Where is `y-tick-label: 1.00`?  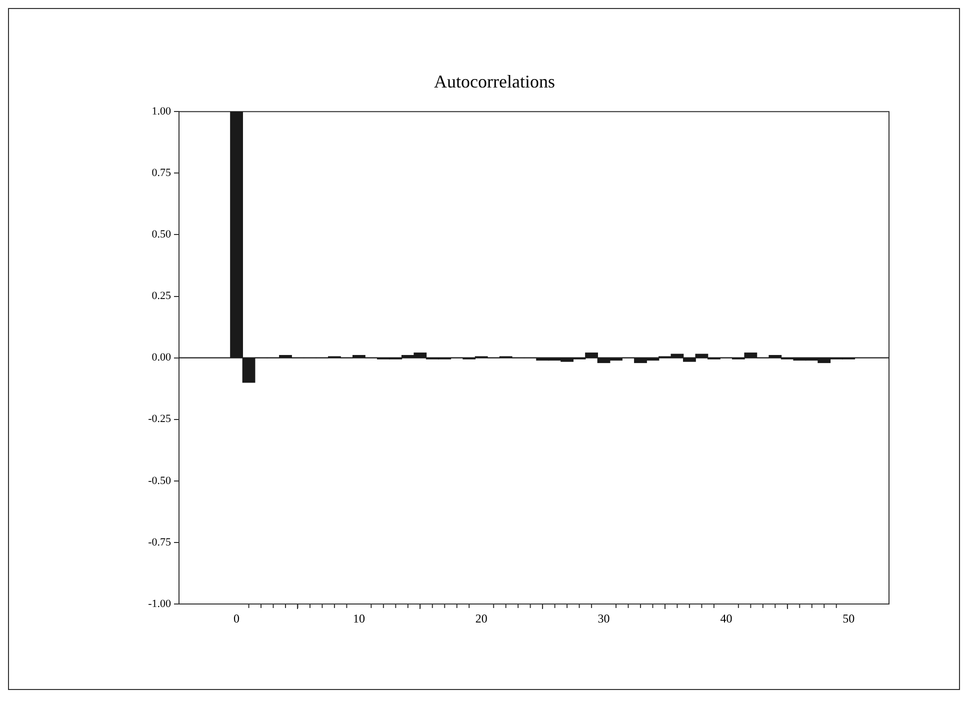 y-tick-label: 1.00 is located at coordinates (162, 111).